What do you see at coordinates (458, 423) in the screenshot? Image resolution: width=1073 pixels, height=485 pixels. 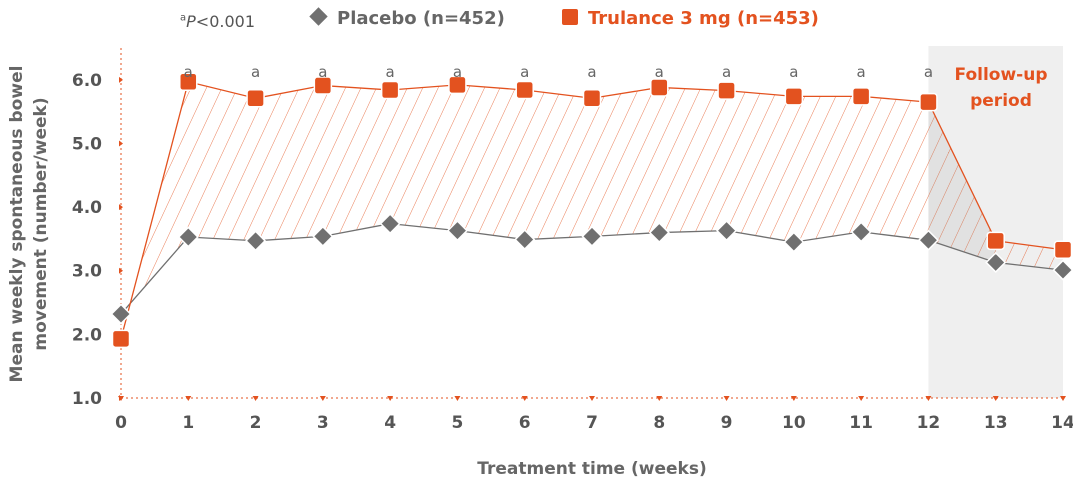 I see `x-tick-label: 5` at bounding box center [458, 423].